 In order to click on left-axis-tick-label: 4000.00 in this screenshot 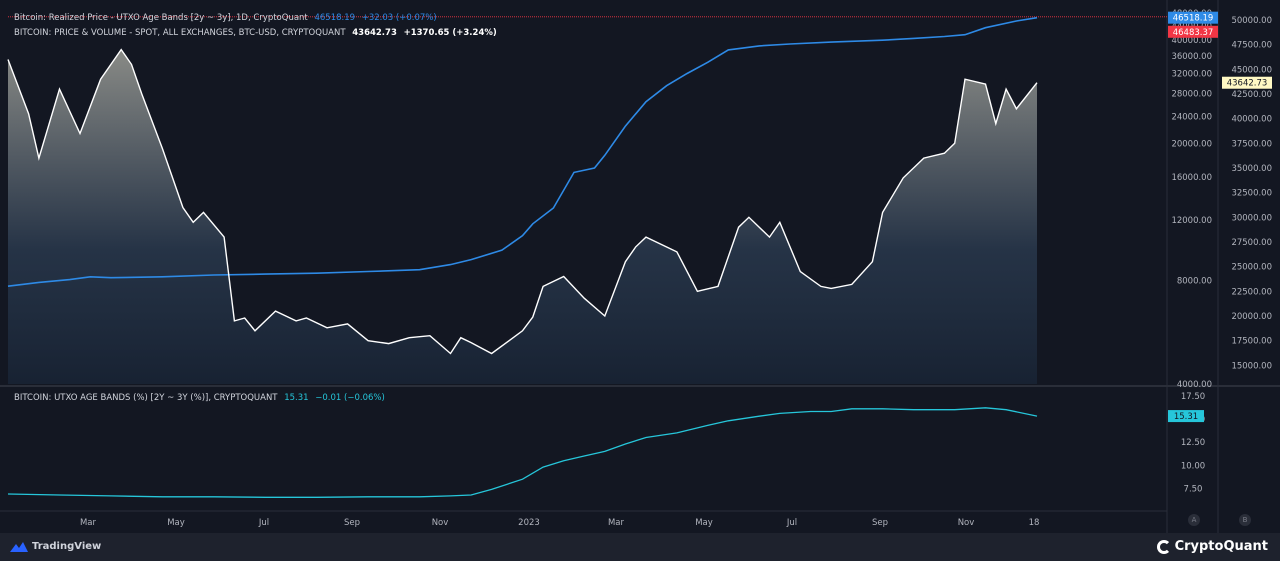, I will do `click(1194, 385)`.